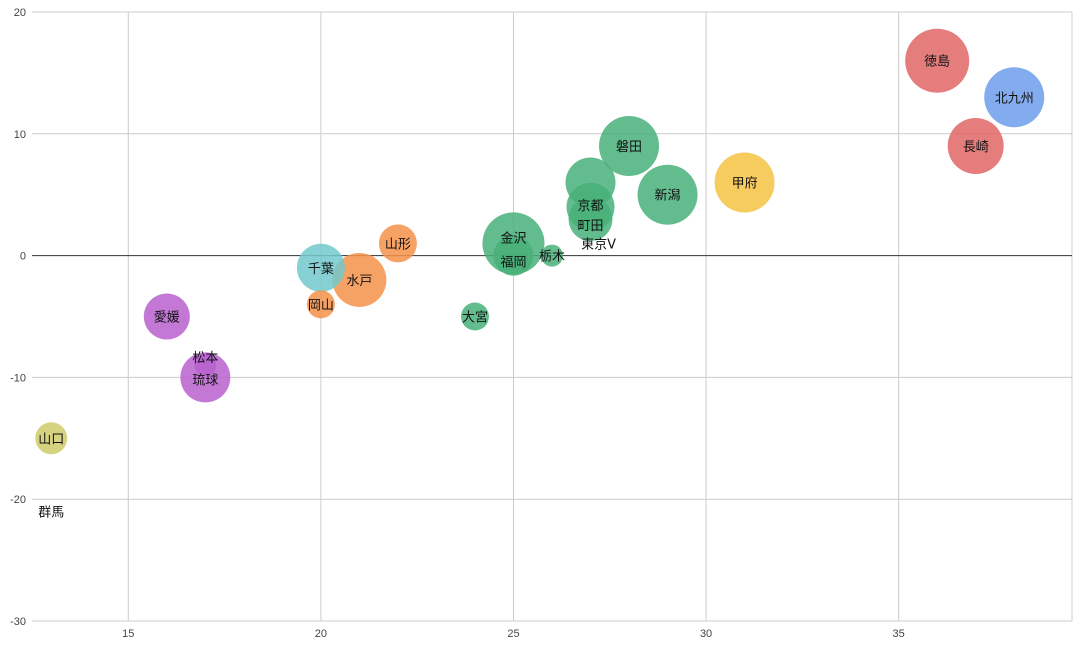 The image size is (1085, 645). I want to click on x-tick-label: 35, so click(899, 634).